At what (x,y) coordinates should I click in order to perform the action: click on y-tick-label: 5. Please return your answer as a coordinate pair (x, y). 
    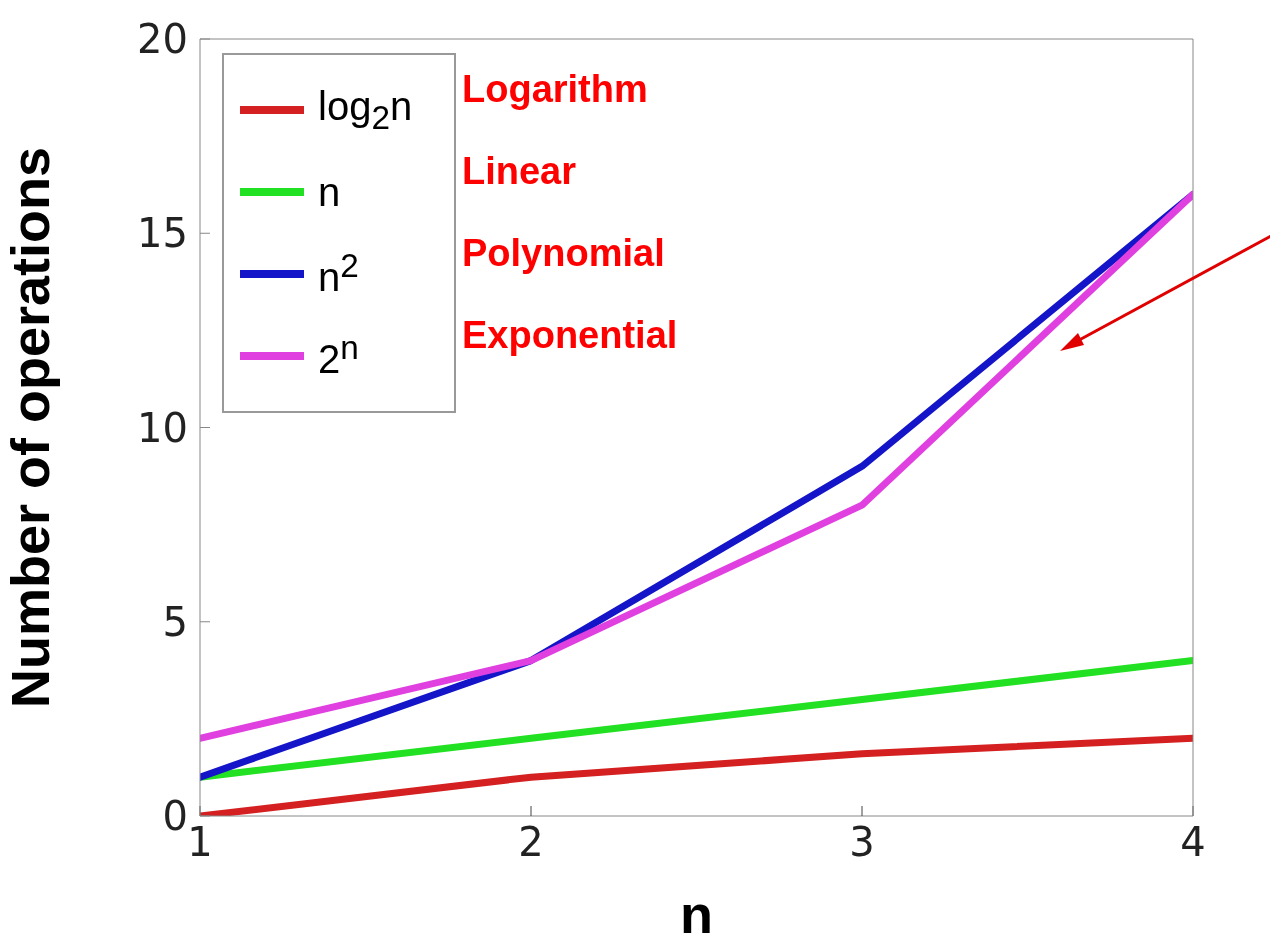
    Looking at the image, I should click on (175, 621).